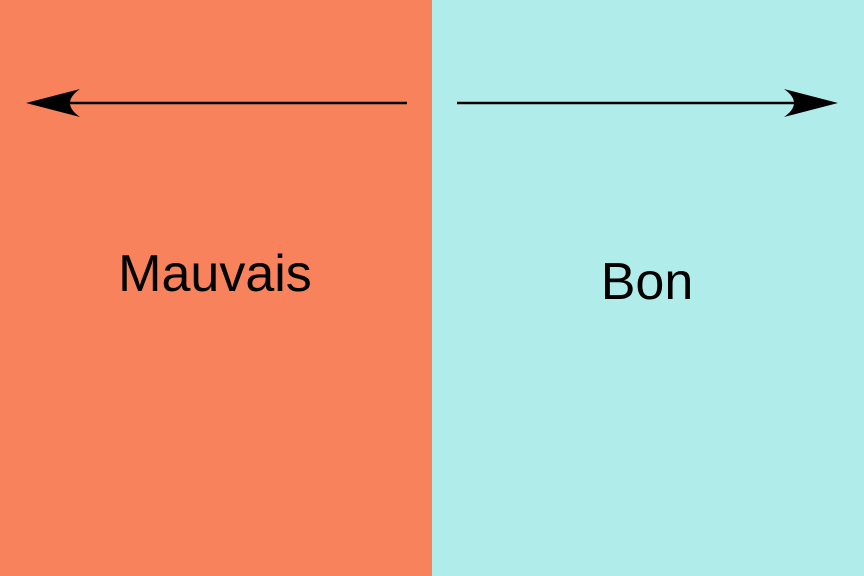 This screenshot has height=576, width=864. Describe the element at coordinates (647, 282) in the screenshot. I see `good-label: Bon` at that location.